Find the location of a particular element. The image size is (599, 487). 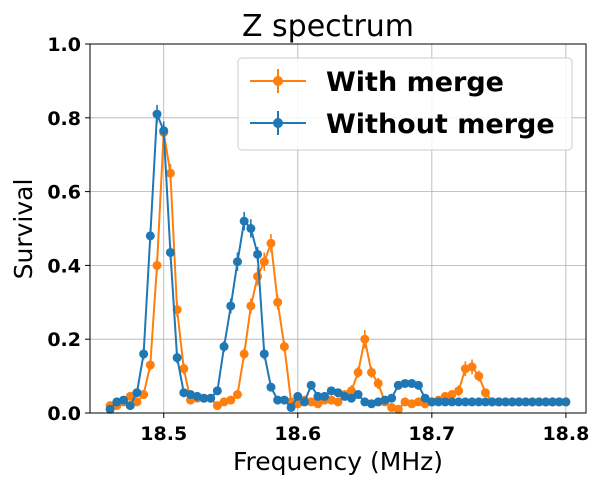

x-axis-label: Frequency (MHz) is located at coordinates (338, 461).